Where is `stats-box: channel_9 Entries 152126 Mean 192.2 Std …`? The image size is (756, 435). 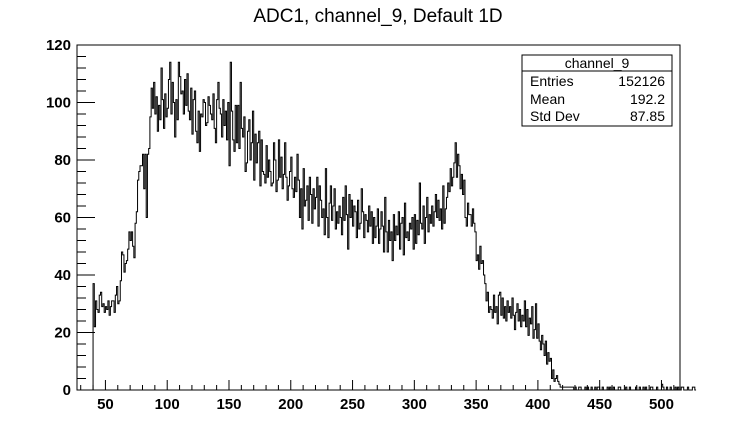
stats-box: channel_9 Entries 152126 Mean 192.2 Std … is located at coordinates (597, 90).